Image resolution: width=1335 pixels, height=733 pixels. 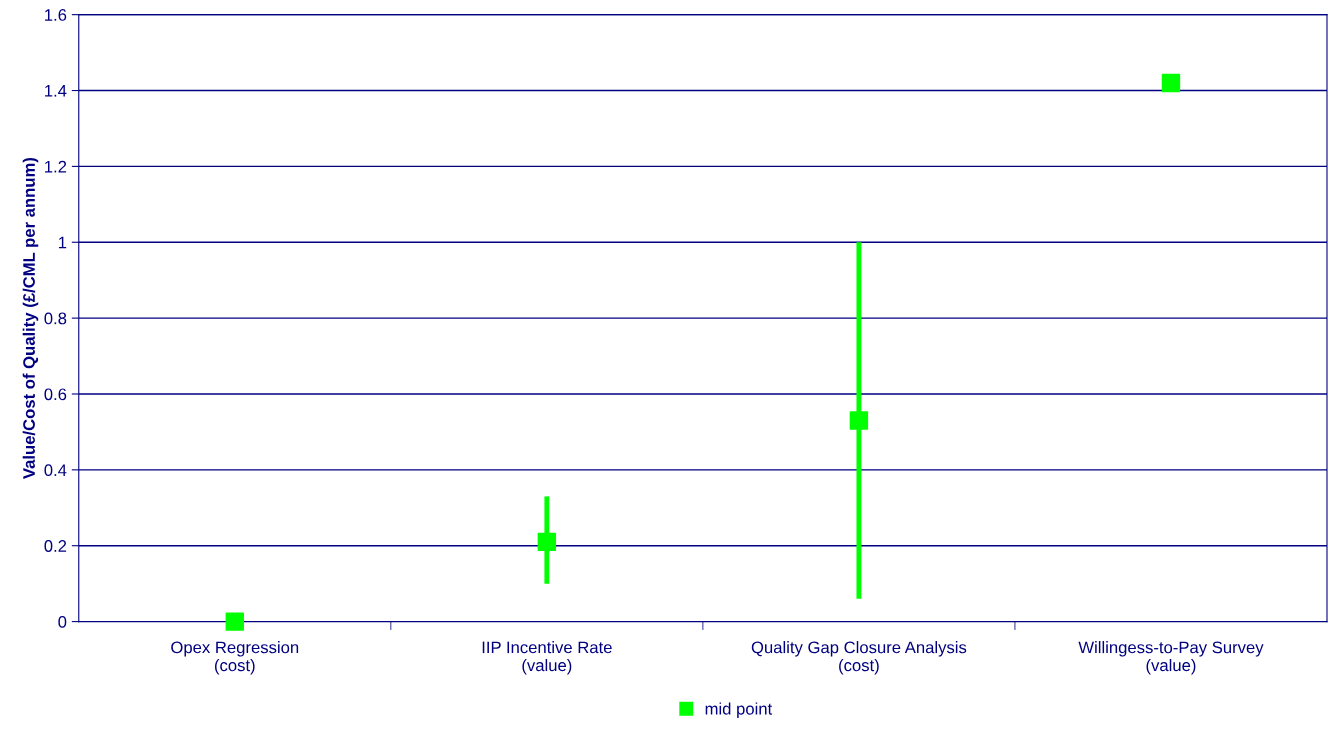 What do you see at coordinates (56, 15) in the screenshot?
I see `y-tick-label: 1.6` at bounding box center [56, 15].